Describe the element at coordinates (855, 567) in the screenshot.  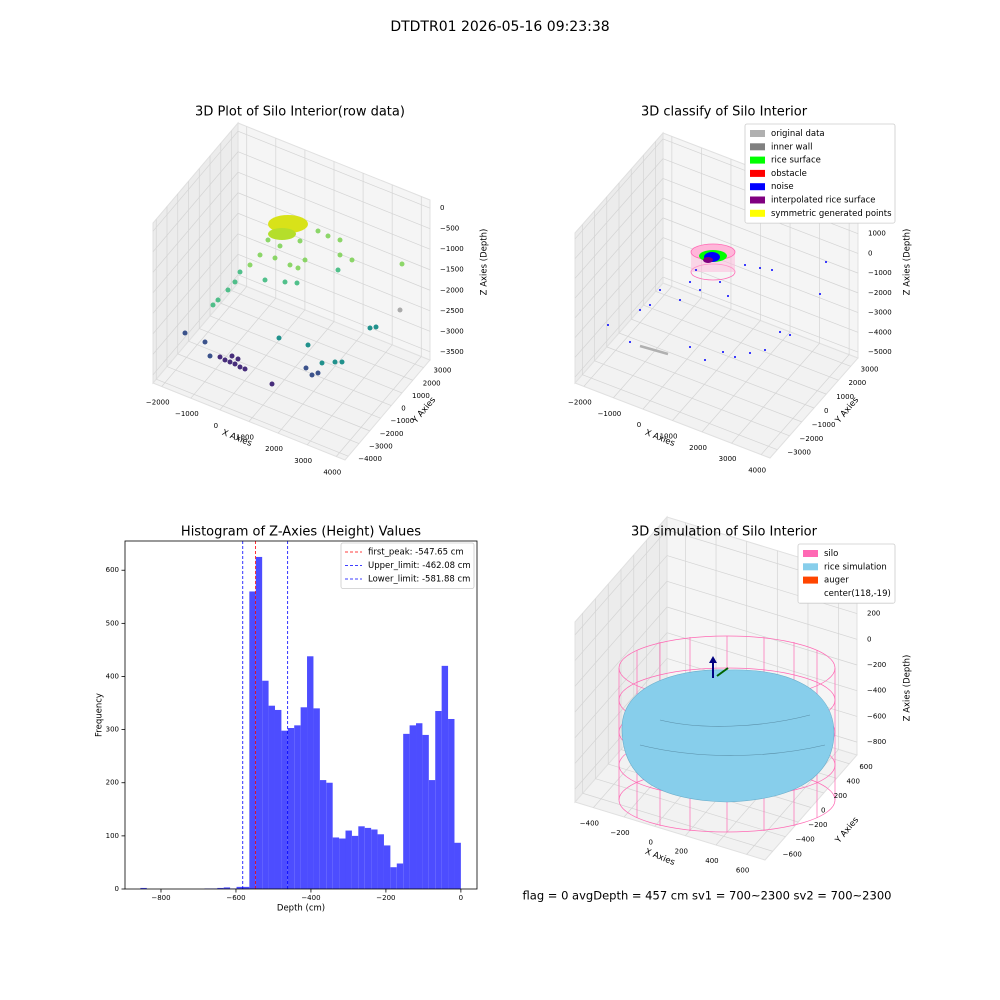
I see `legend-label: rice simulation` at that location.